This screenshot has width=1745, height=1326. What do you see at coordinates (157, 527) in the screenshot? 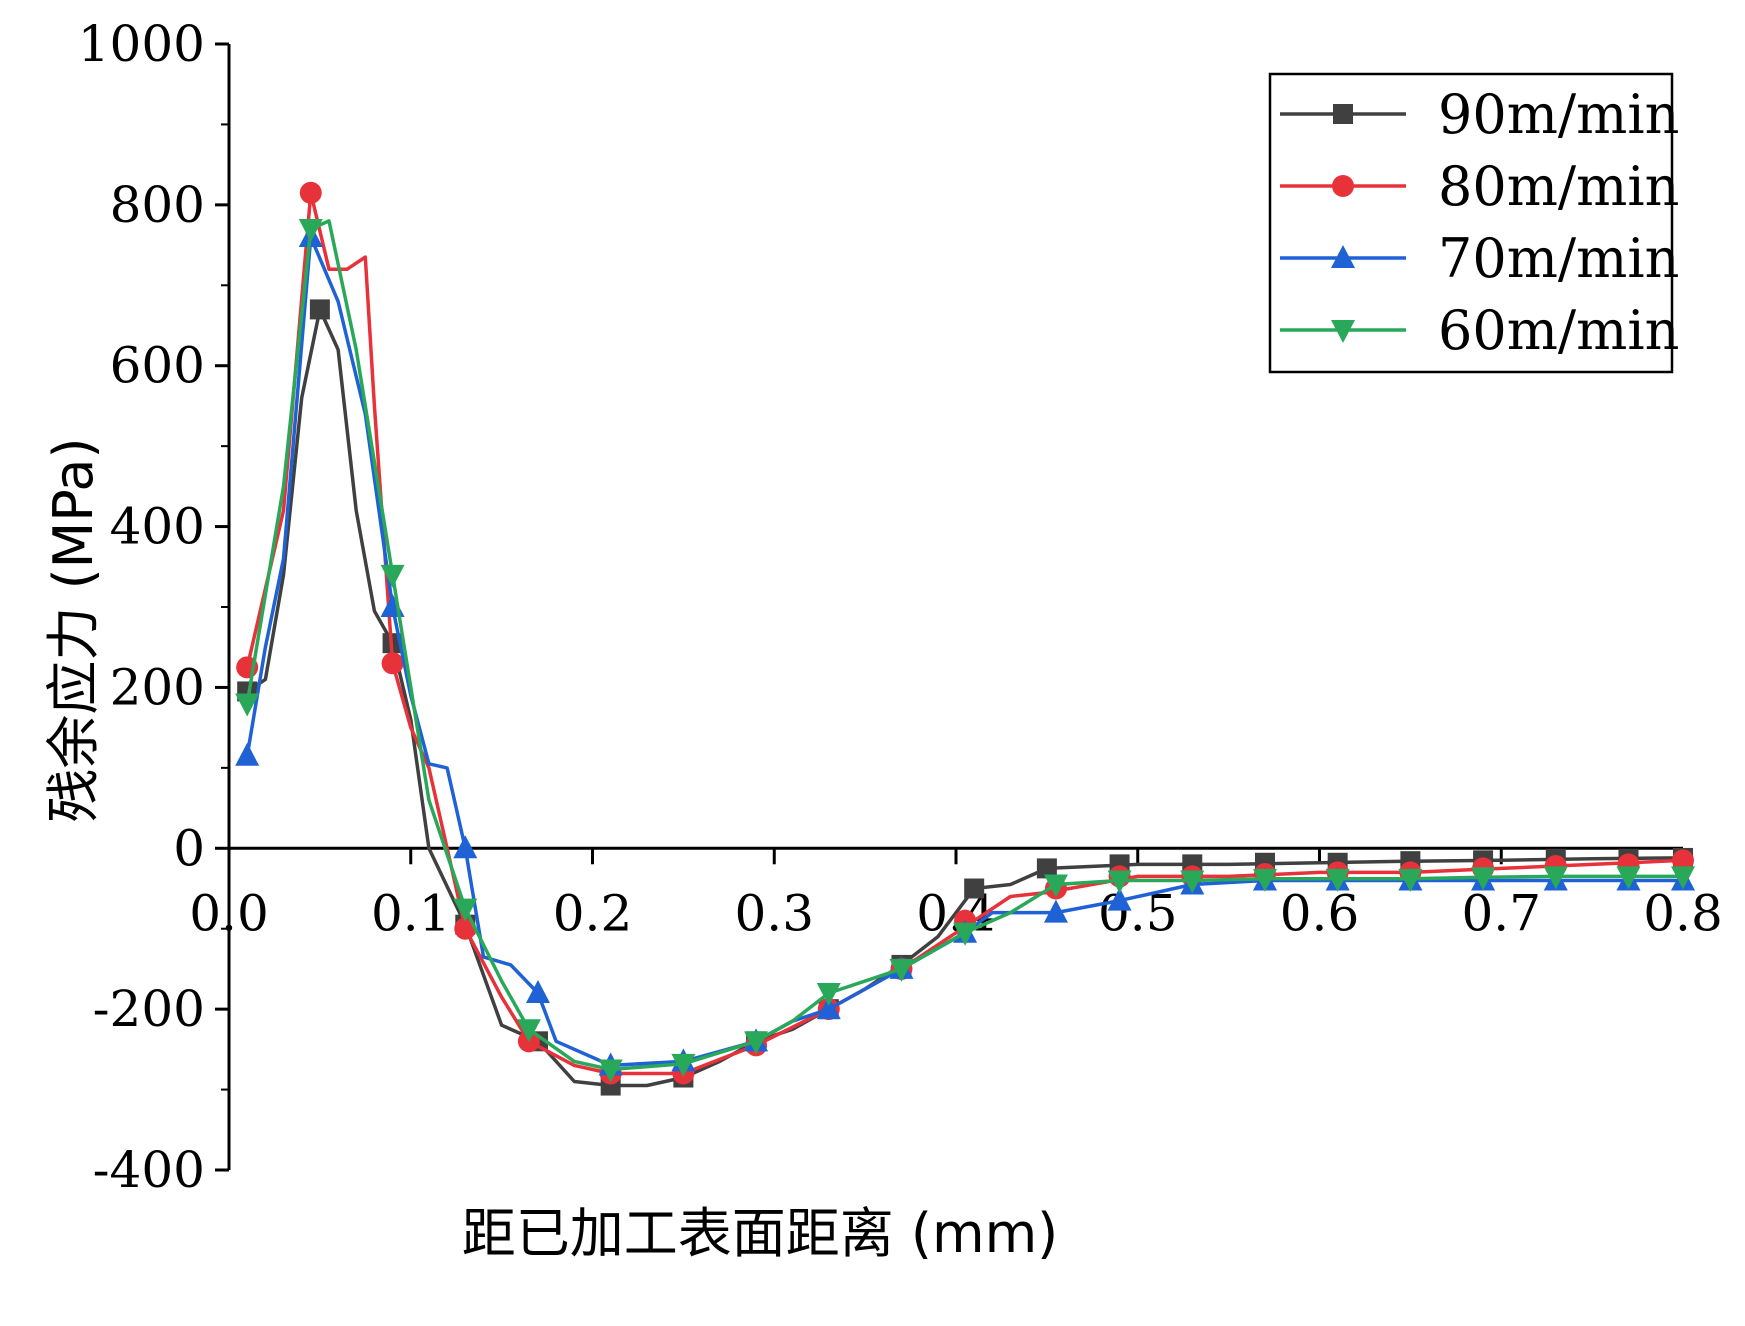
I see `y-tick-label: 400` at bounding box center [157, 527].